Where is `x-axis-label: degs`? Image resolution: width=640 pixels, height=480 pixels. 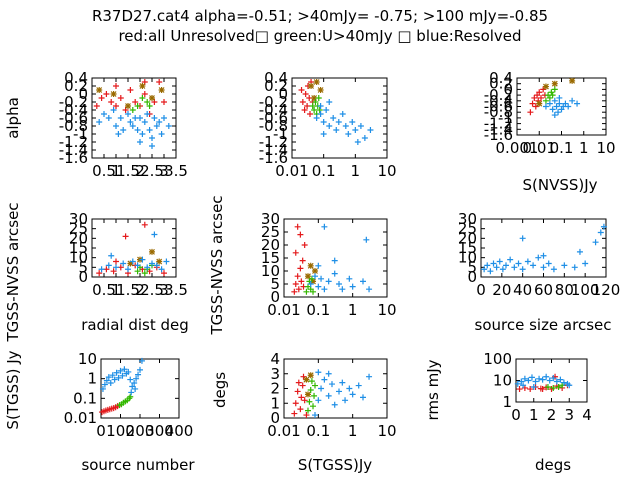
x-axis-label: degs is located at coordinates (553, 465).